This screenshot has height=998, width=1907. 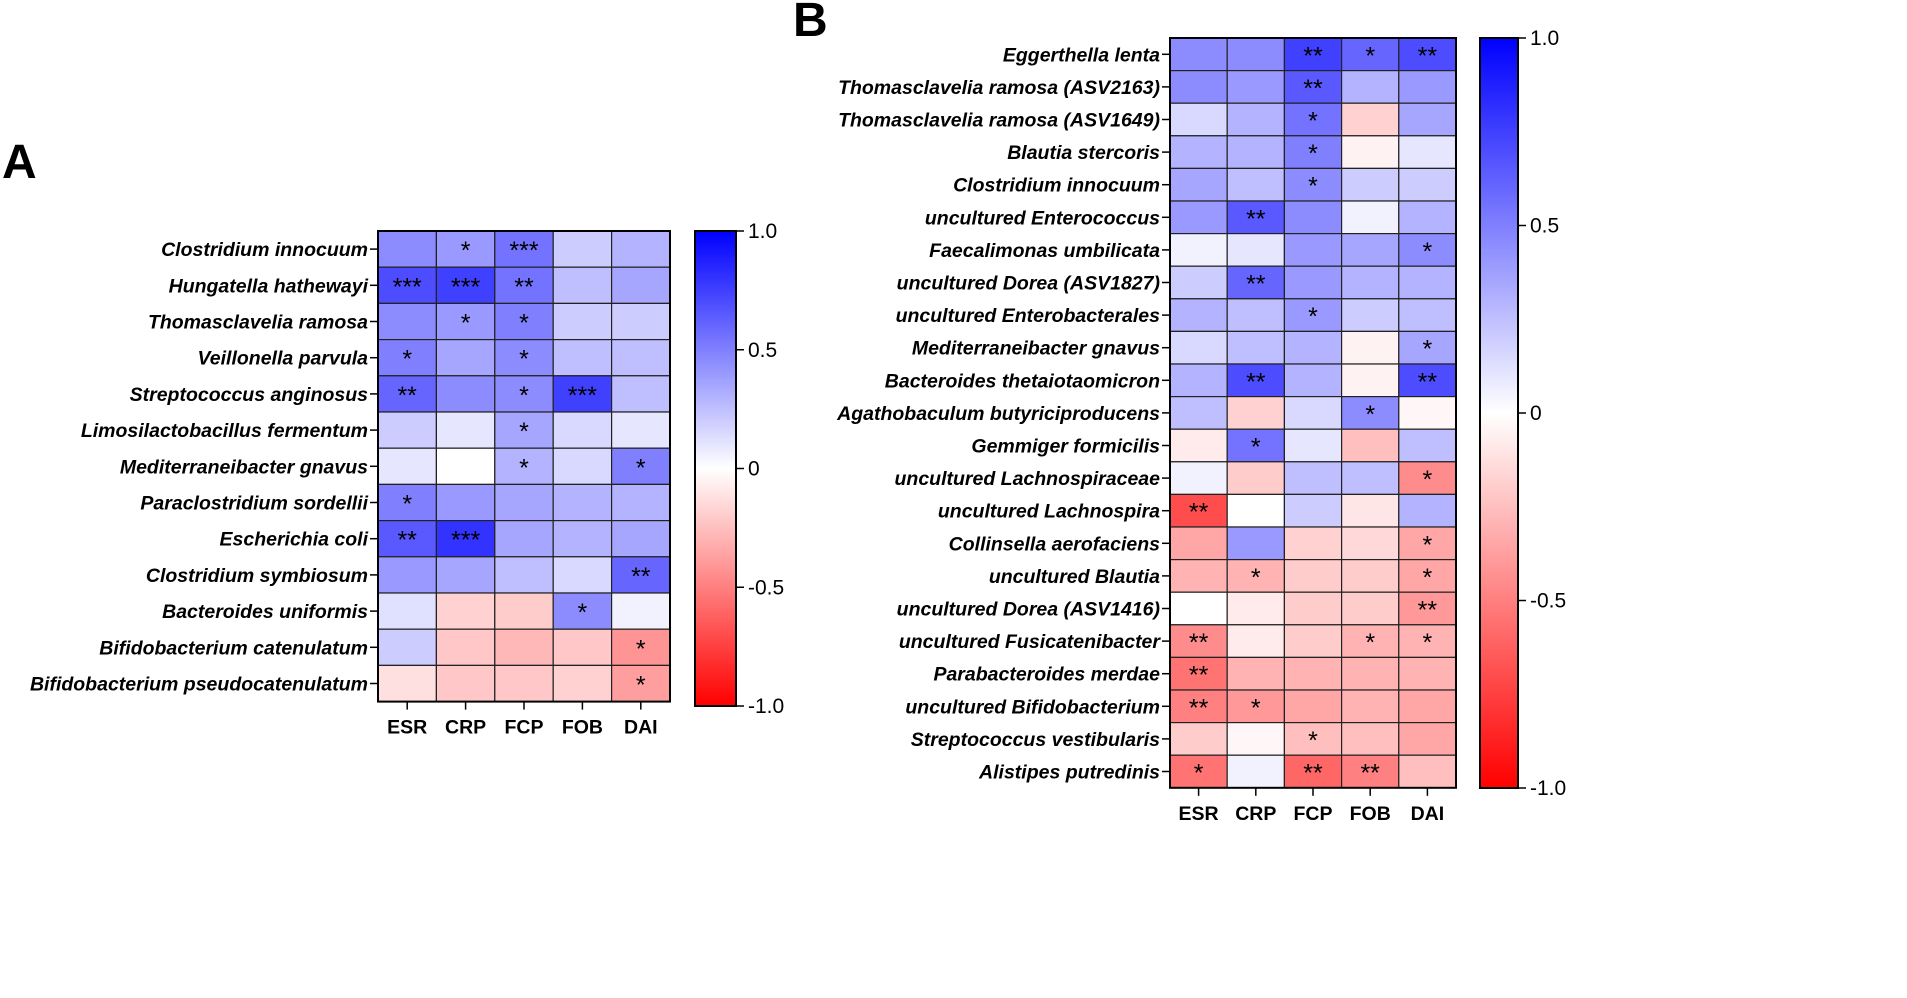 I want to click on panel-a-col-label: FOB, so click(x=582, y=728).